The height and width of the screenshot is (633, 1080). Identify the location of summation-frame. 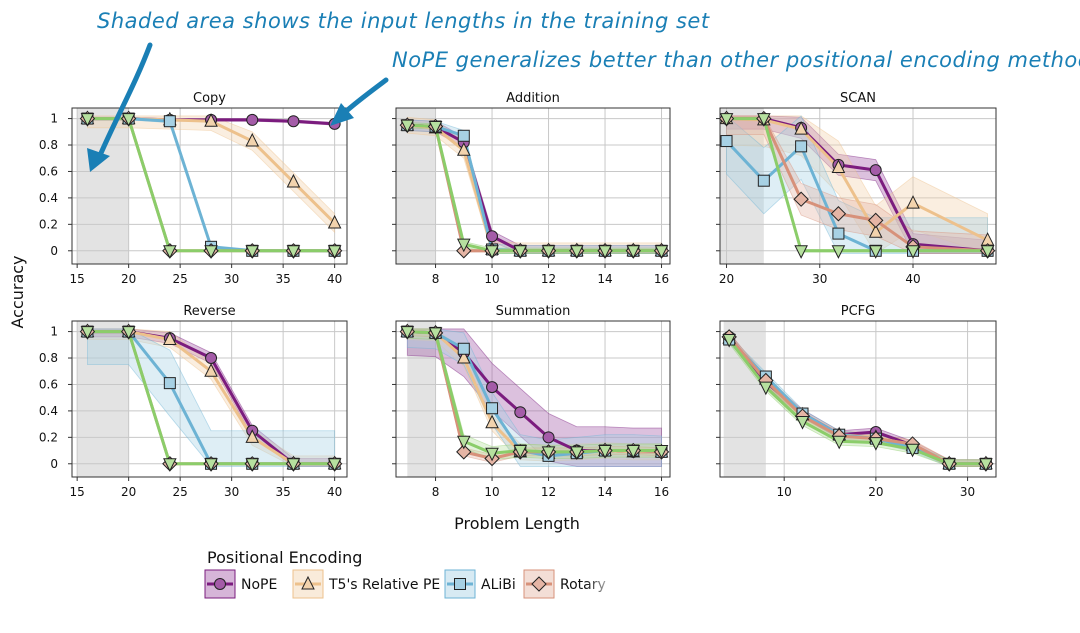
(533, 399).